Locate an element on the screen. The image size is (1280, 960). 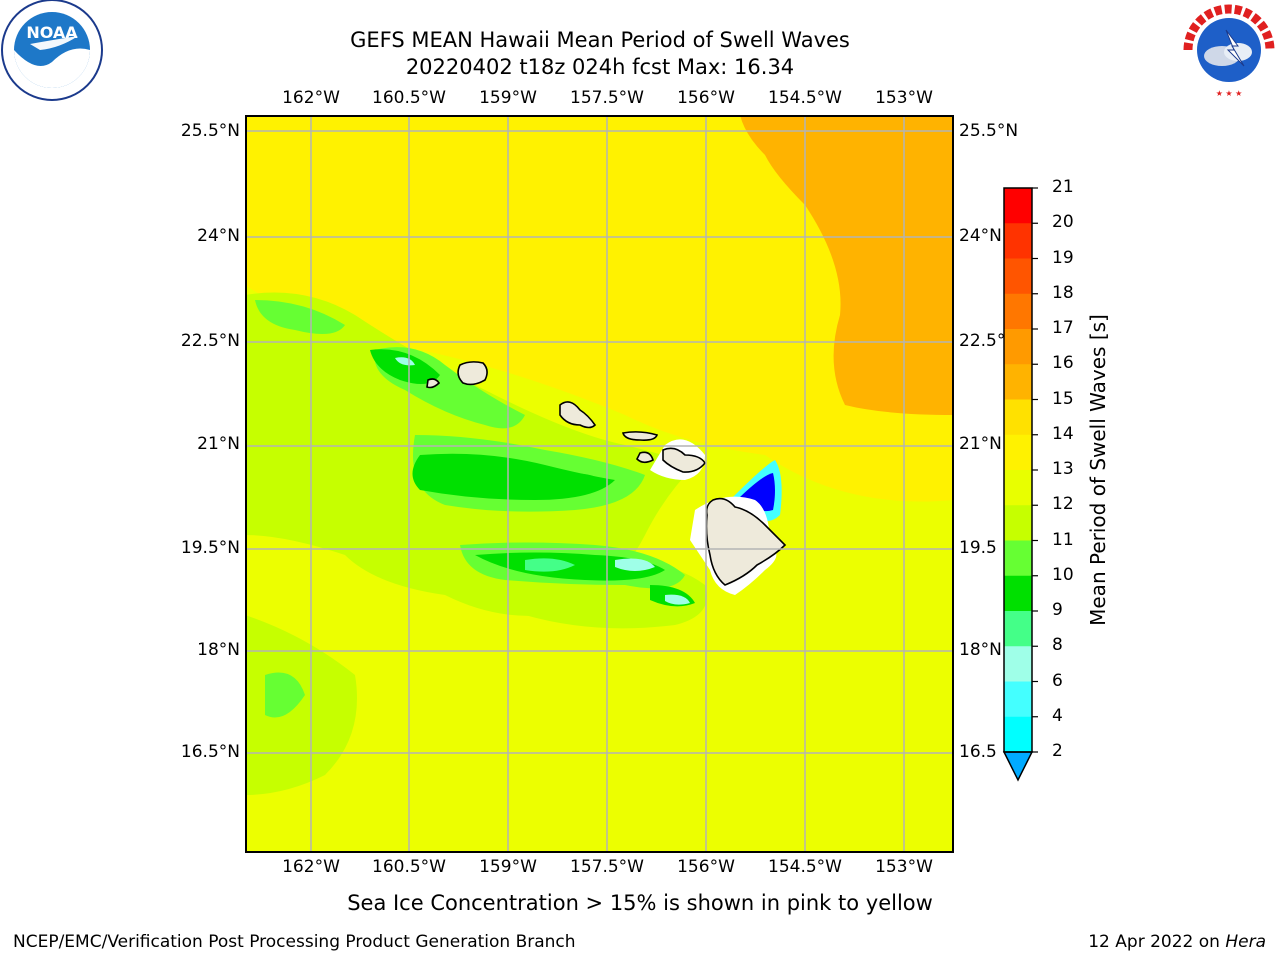
colorbar-level-label: 16 is located at coordinates (1063, 363).